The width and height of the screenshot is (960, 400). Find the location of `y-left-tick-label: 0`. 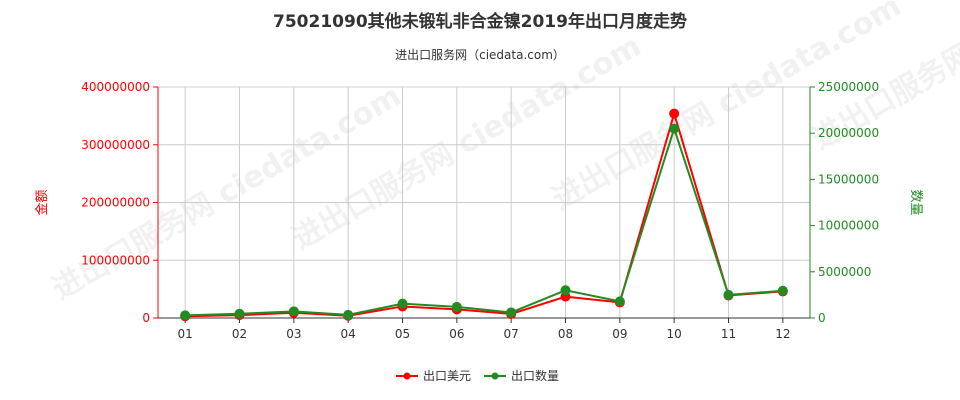

y-left-tick-label: 0 is located at coordinates (146, 318).